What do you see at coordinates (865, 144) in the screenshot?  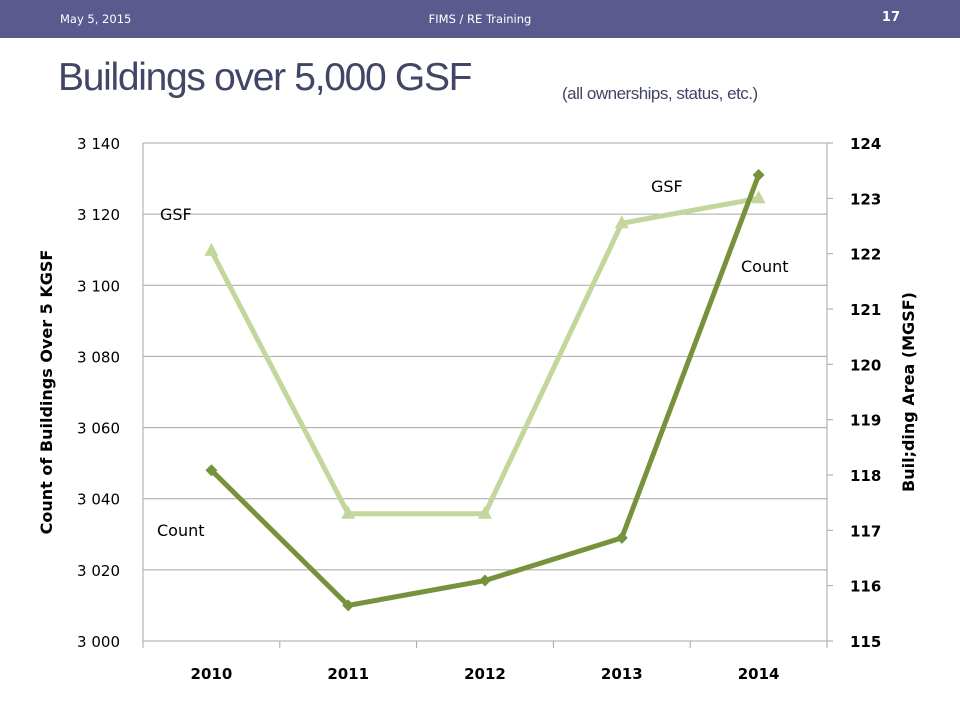 I see `y-right-tick-label: 124` at bounding box center [865, 144].